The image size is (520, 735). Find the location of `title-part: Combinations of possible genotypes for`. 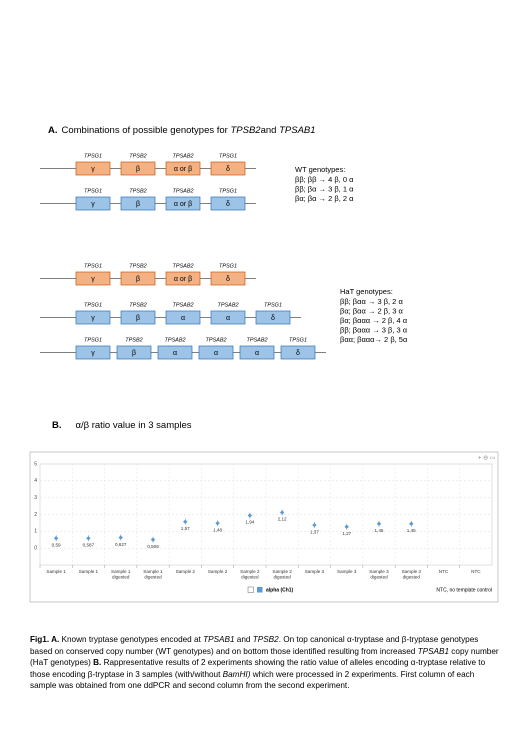

title-part: Combinations of possible genotypes for is located at coordinates (146, 130).